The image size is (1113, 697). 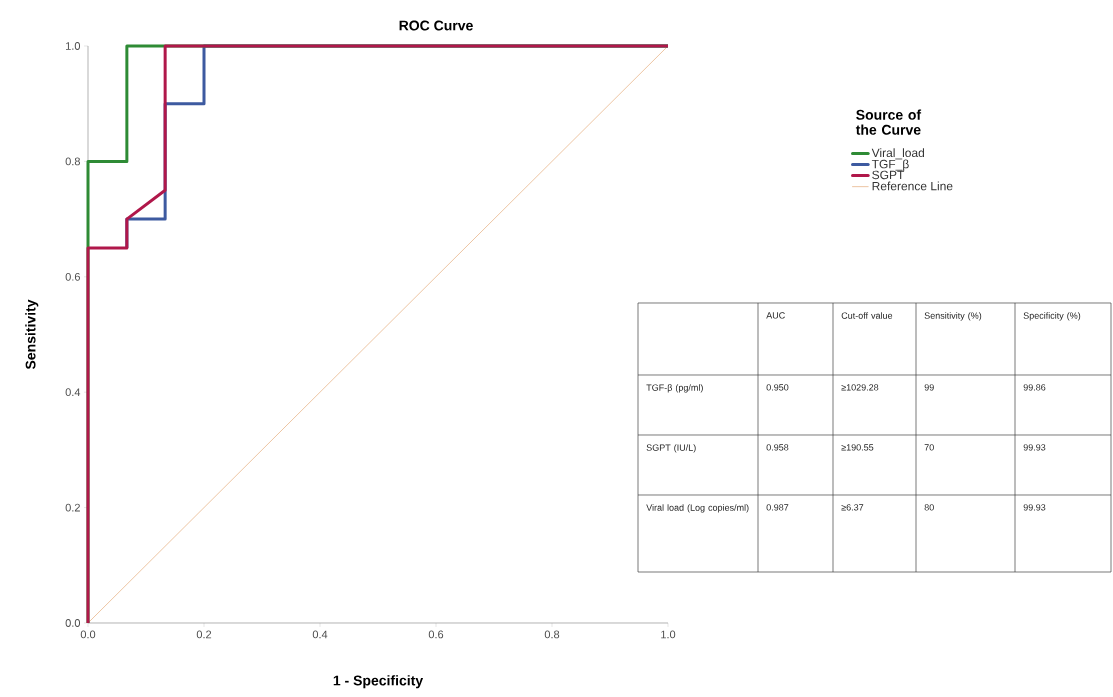 I want to click on legend-label: Reference Line, so click(x=912, y=186).